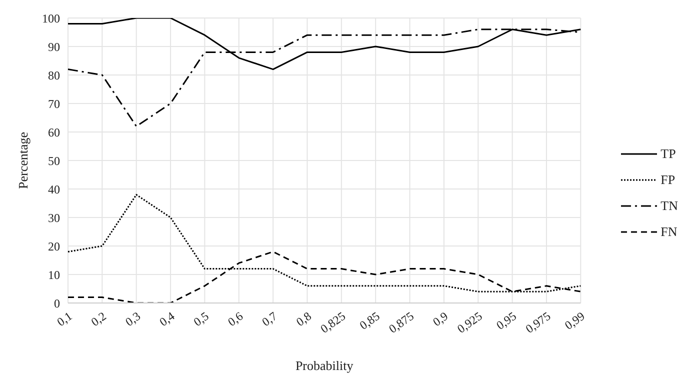  What do you see at coordinates (668, 154) in the screenshot?
I see `legend-label: TP` at bounding box center [668, 154].